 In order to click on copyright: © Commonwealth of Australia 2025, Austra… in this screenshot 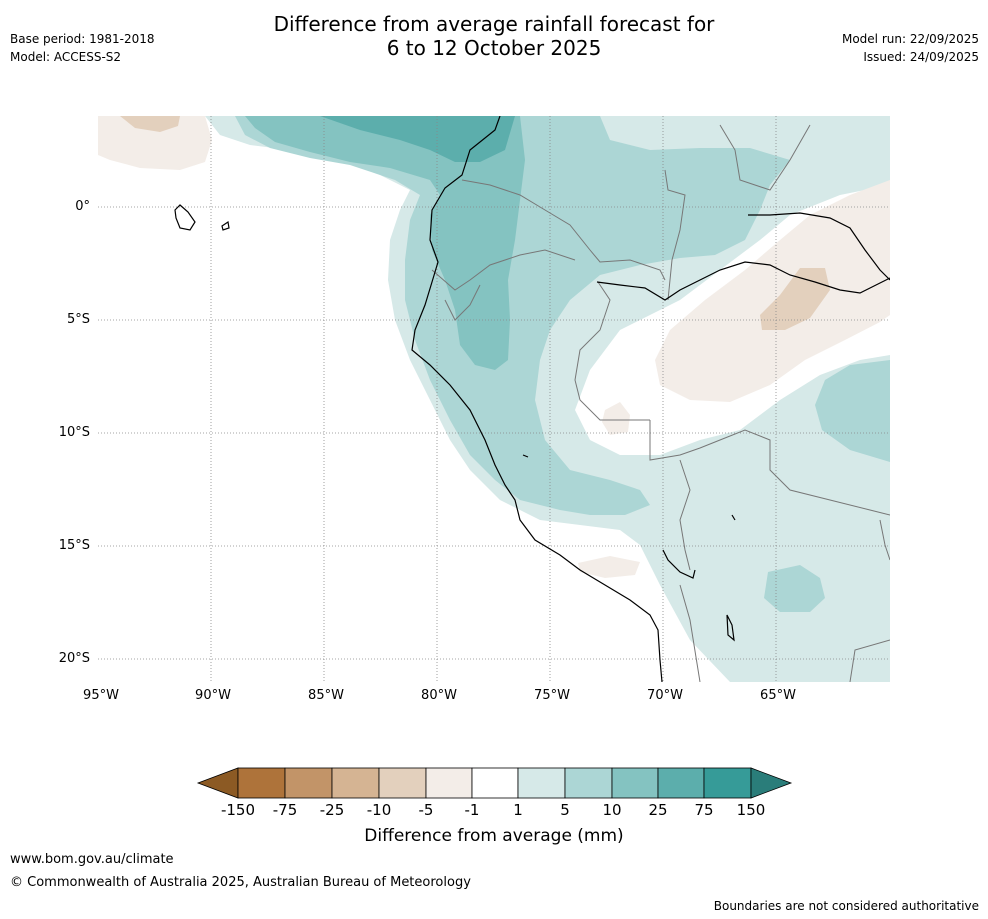, I will do `click(240, 882)`.